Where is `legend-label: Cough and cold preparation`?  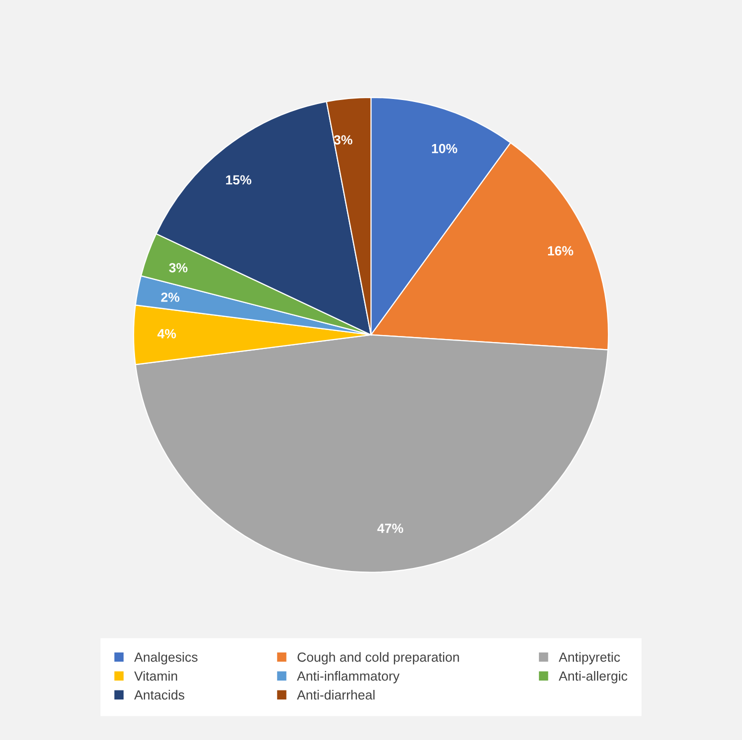
legend-label: Cough and cold preparation is located at coordinates (378, 658).